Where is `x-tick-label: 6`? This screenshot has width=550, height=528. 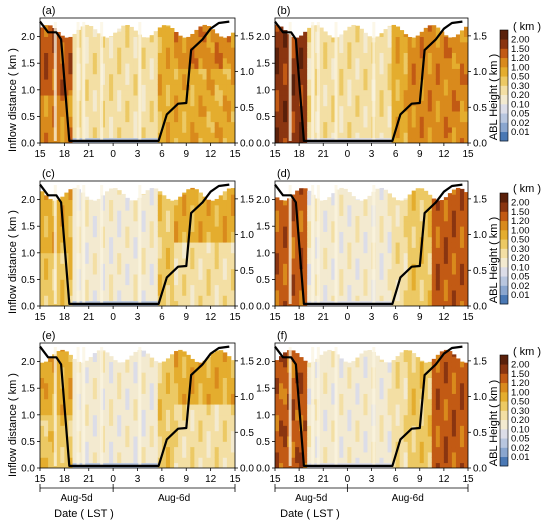
x-tick-label: 6 is located at coordinates (162, 317).